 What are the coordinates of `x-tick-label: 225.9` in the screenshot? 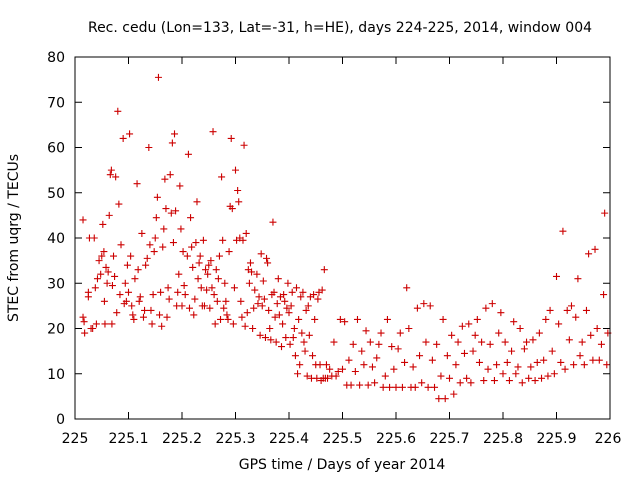 It's located at (556, 439).